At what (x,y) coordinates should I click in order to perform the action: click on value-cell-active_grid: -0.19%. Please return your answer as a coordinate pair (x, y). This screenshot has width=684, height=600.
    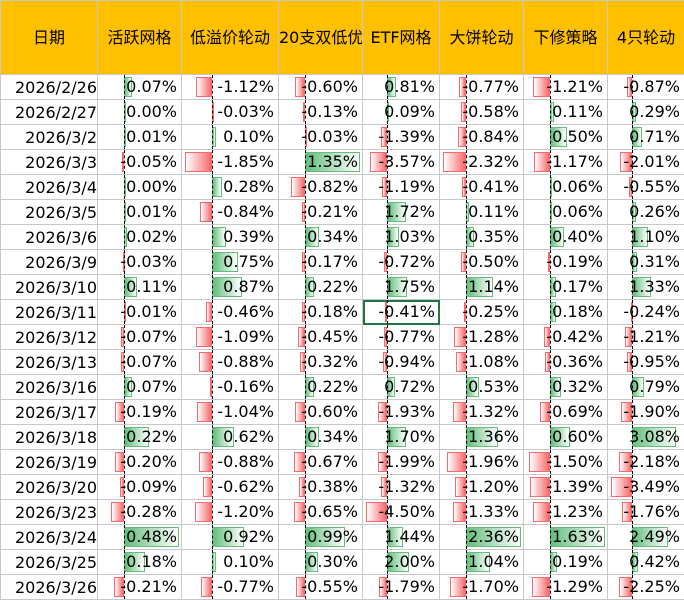
    Looking at the image, I should click on (140, 412).